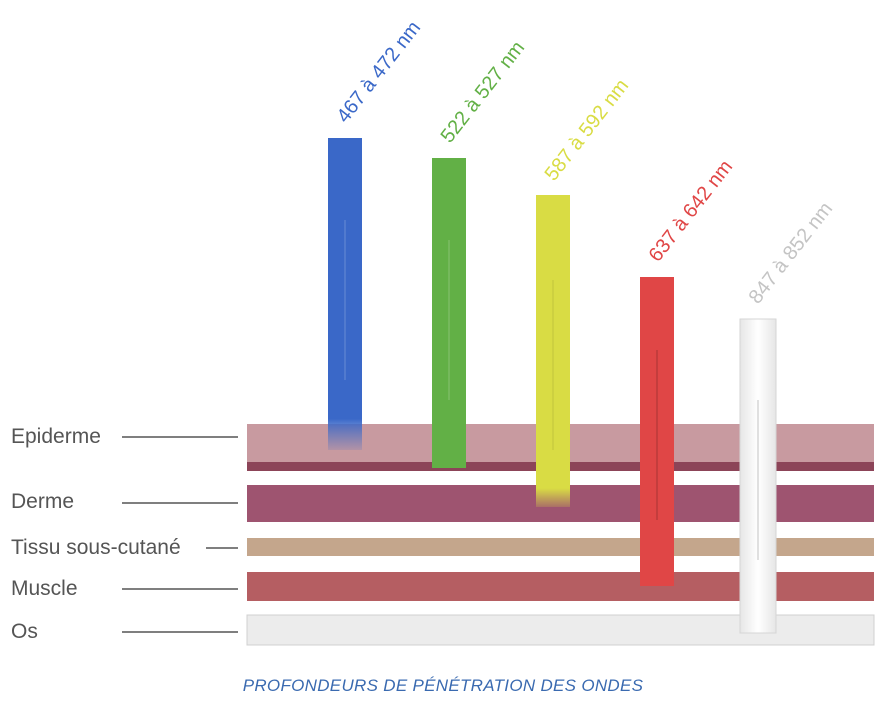  What do you see at coordinates (791, 253) in the screenshot?
I see `wave-label-ir: 847 à 852 nm` at bounding box center [791, 253].